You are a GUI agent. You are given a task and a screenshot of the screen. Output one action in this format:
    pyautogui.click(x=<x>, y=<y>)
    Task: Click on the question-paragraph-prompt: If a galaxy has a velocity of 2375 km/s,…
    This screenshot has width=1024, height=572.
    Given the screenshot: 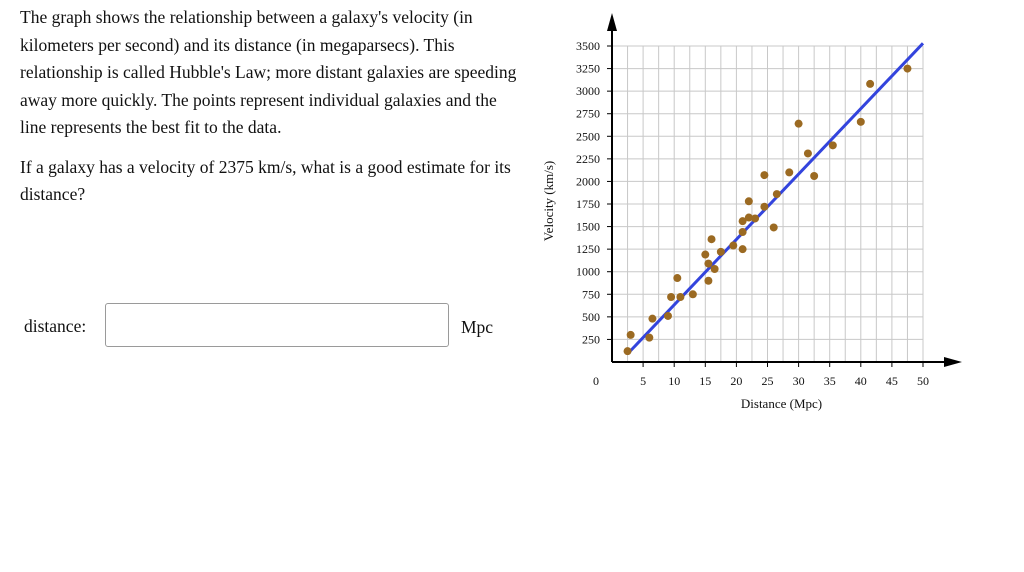 What is the action you would take?
    pyautogui.click(x=265, y=180)
    